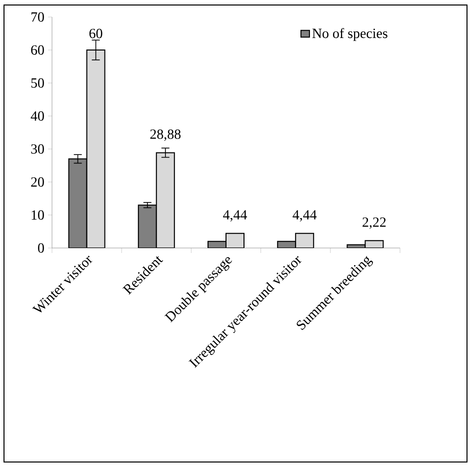 The width and height of the screenshot is (471, 466). I want to click on data-label: 28,88, so click(165, 135).